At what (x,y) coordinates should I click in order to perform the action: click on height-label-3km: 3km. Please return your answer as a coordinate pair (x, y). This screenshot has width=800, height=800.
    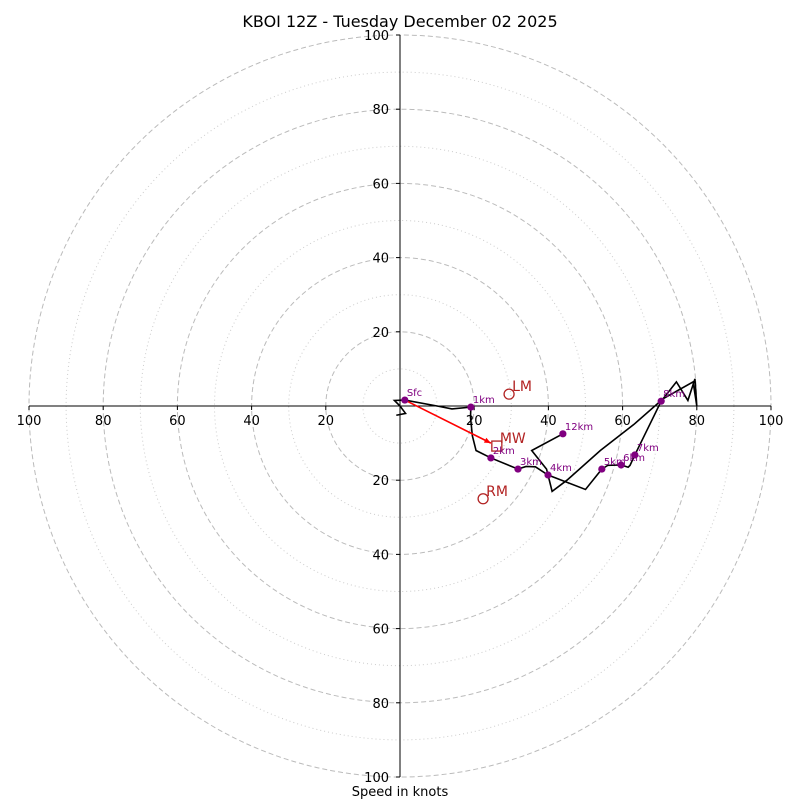
    Looking at the image, I should click on (531, 462).